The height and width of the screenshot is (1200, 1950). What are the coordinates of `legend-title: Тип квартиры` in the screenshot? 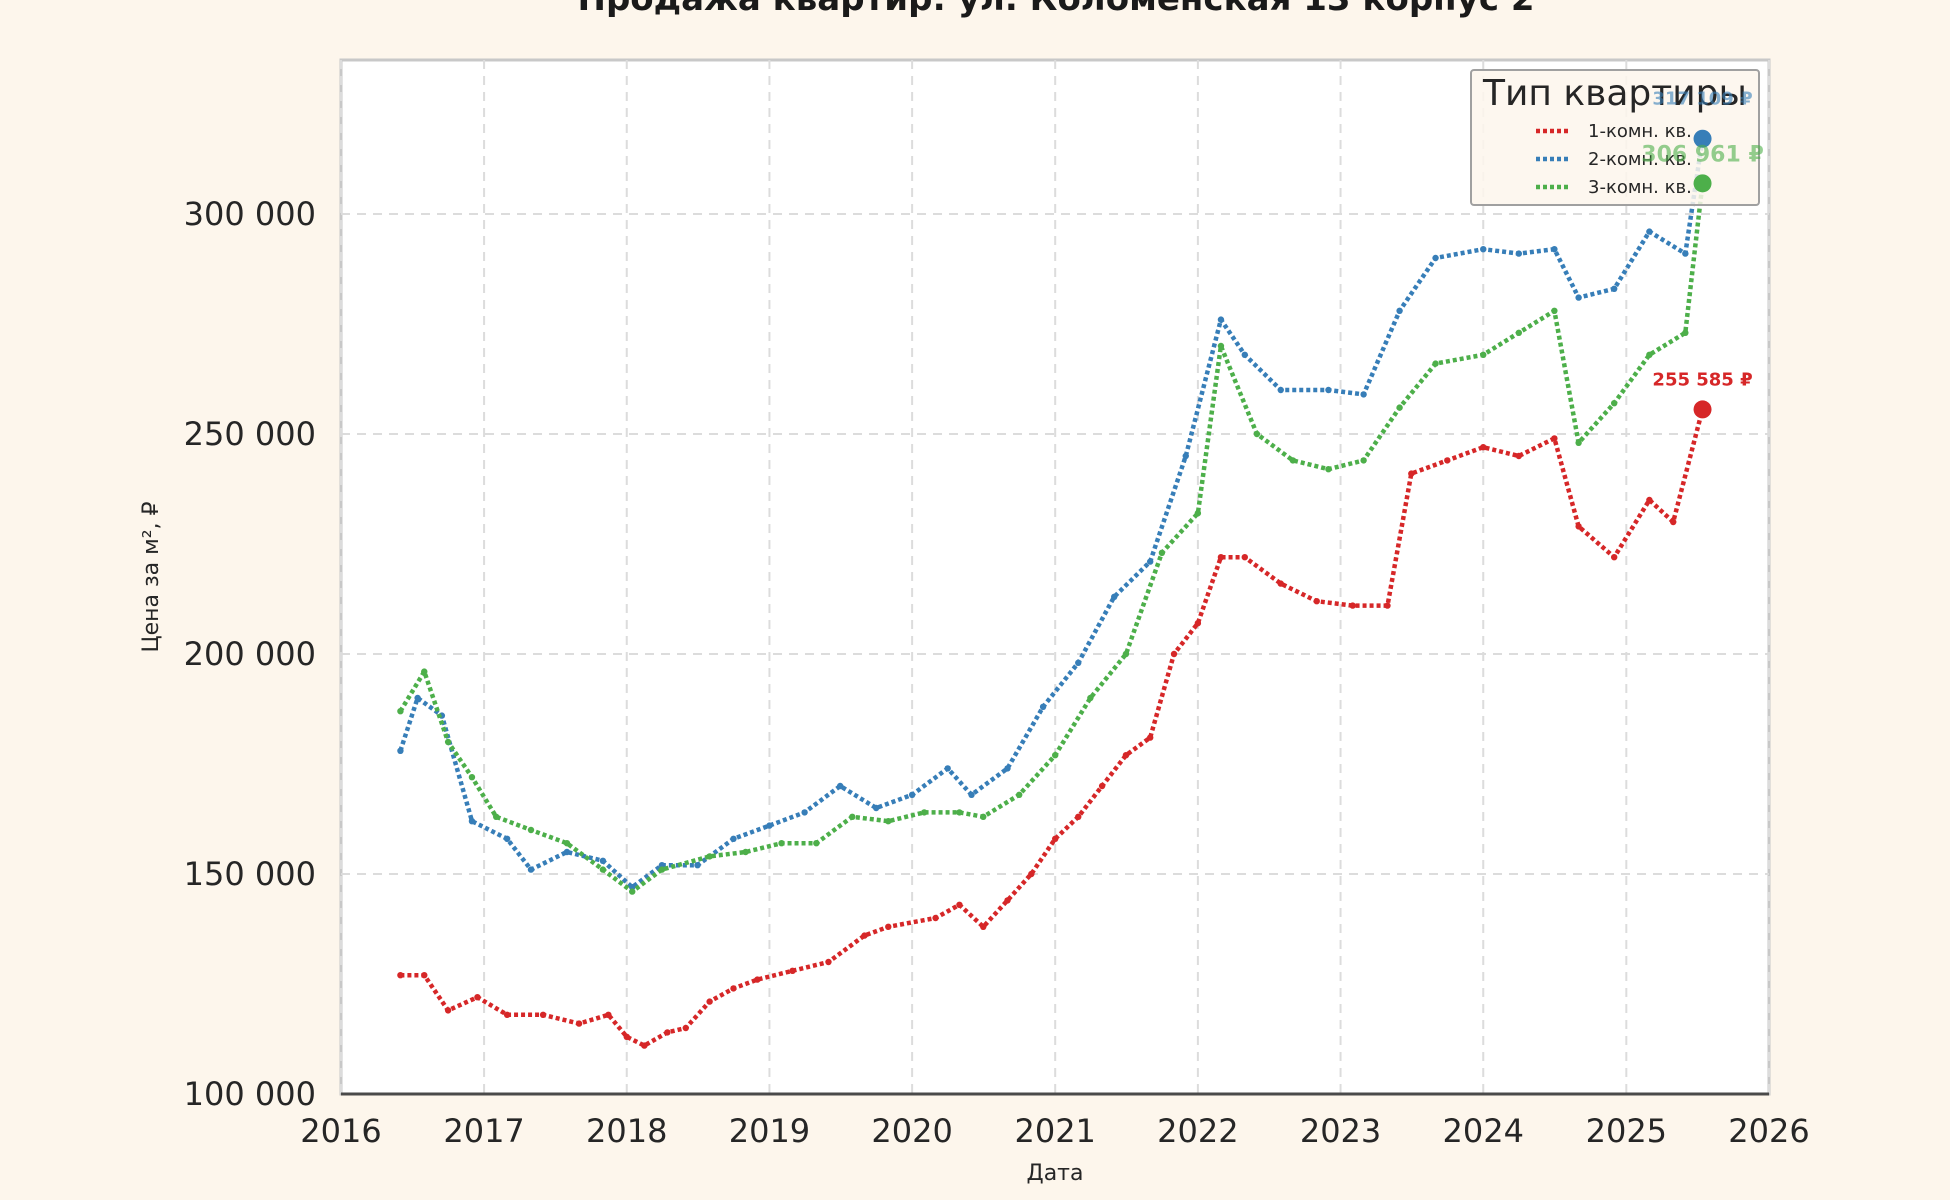 It's located at (1614, 93).